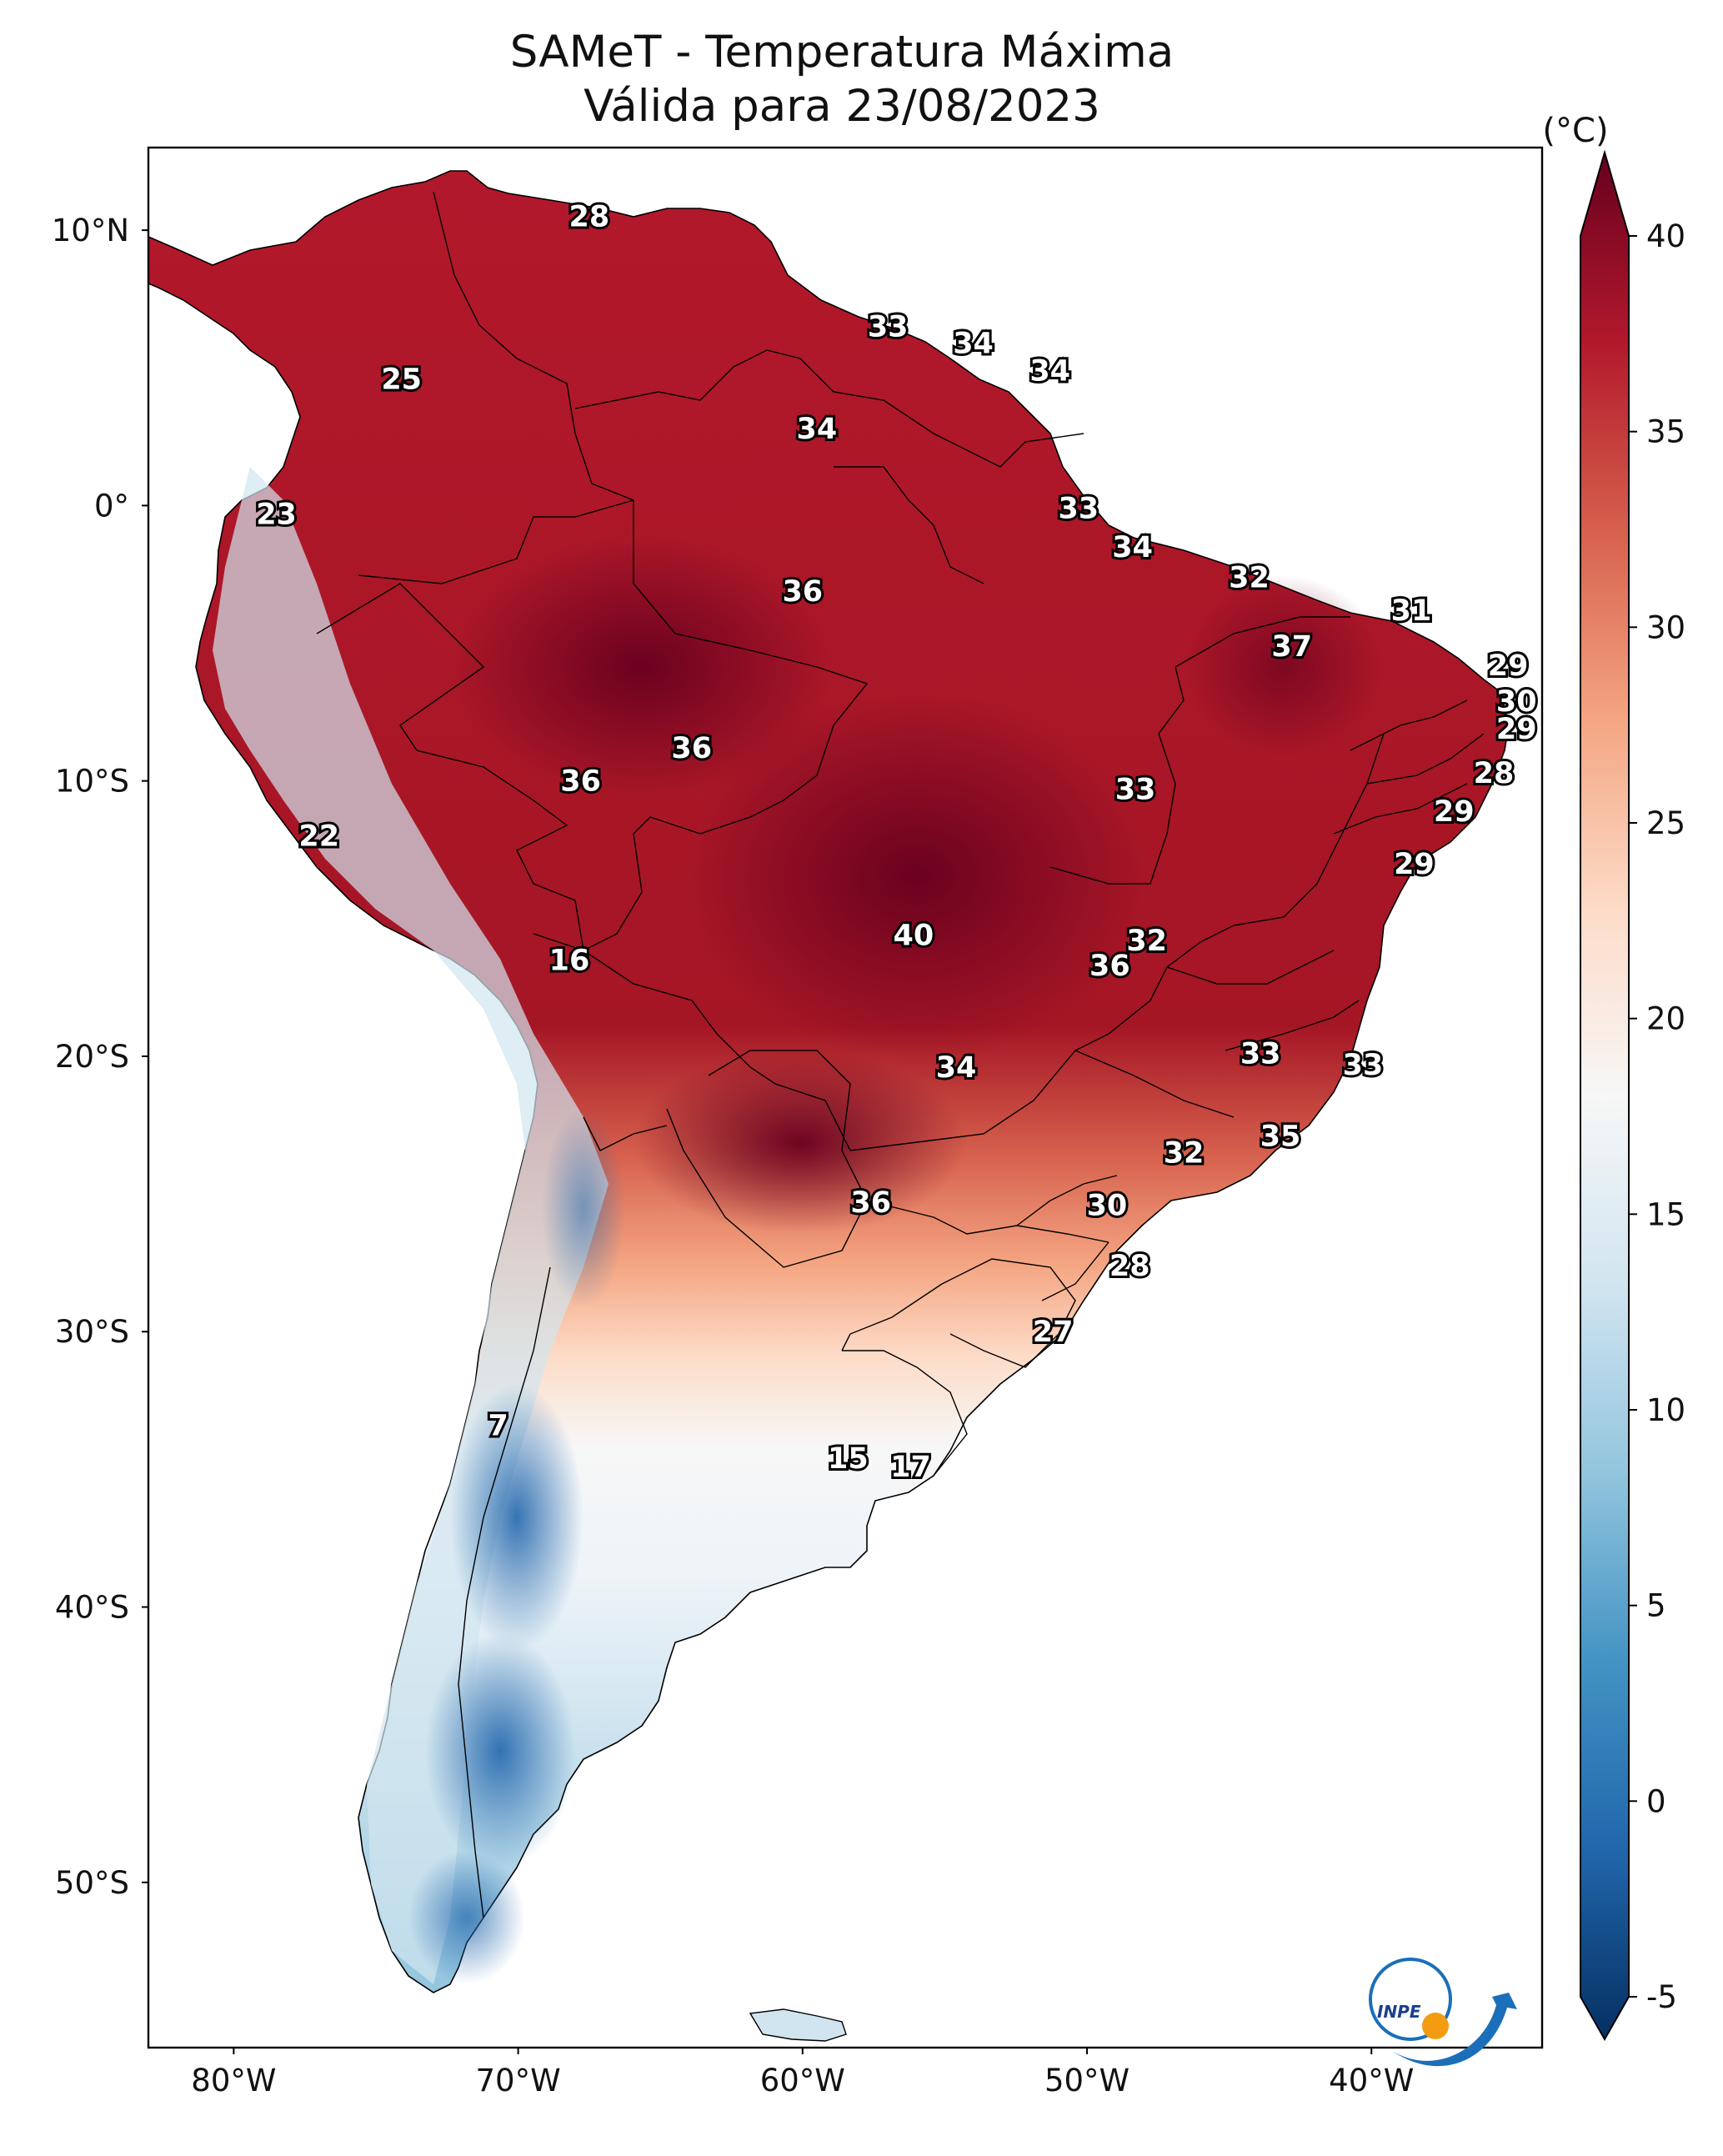 Image resolution: width=1723 pixels, height=2156 pixels. I want to click on colorbar-tick-label: 15, so click(1665, 1214).